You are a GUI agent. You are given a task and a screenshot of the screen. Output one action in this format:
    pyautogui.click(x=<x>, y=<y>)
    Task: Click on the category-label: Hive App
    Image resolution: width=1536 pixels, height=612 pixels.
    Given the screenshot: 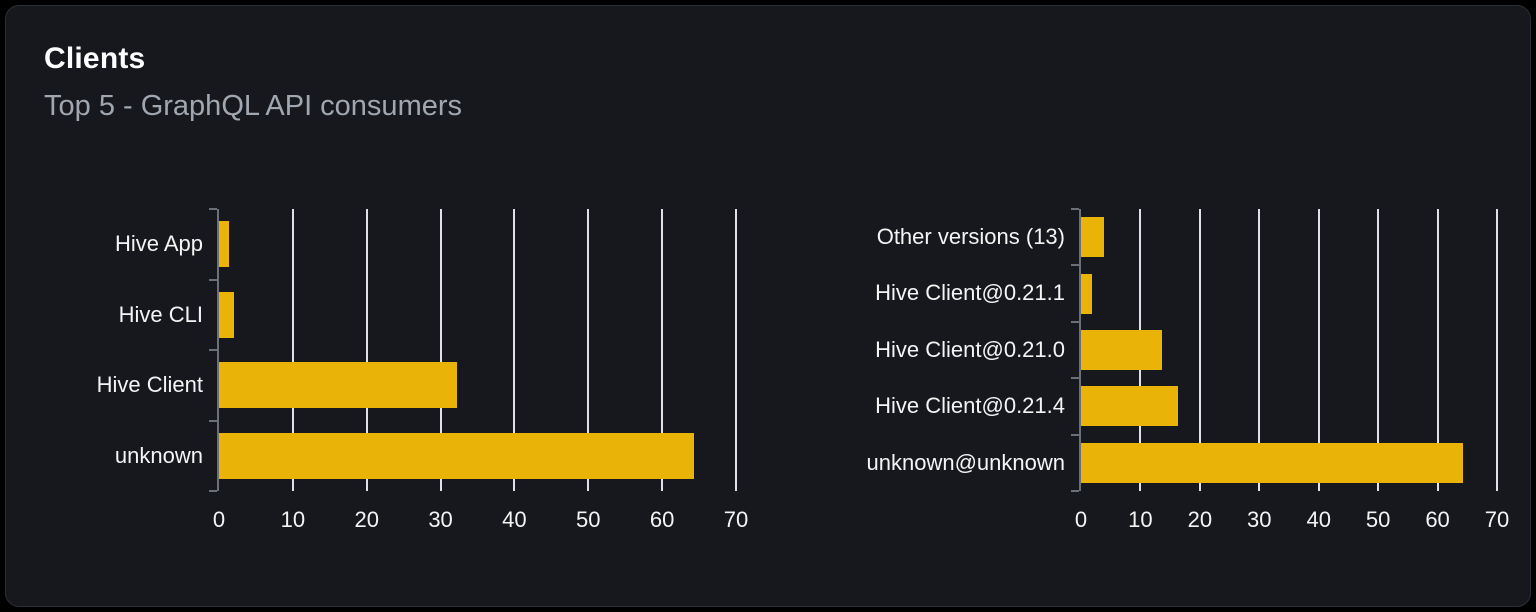 What is the action you would take?
    pyautogui.click(x=158, y=243)
    